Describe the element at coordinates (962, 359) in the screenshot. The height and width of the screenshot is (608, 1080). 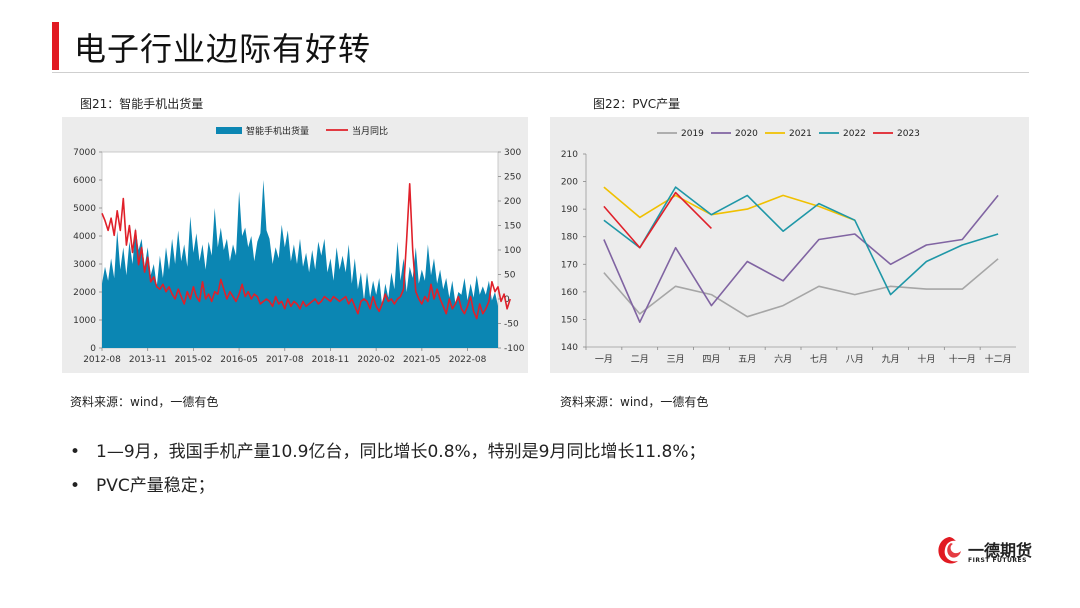
I see `x-tick-label: 十一月` at that location.